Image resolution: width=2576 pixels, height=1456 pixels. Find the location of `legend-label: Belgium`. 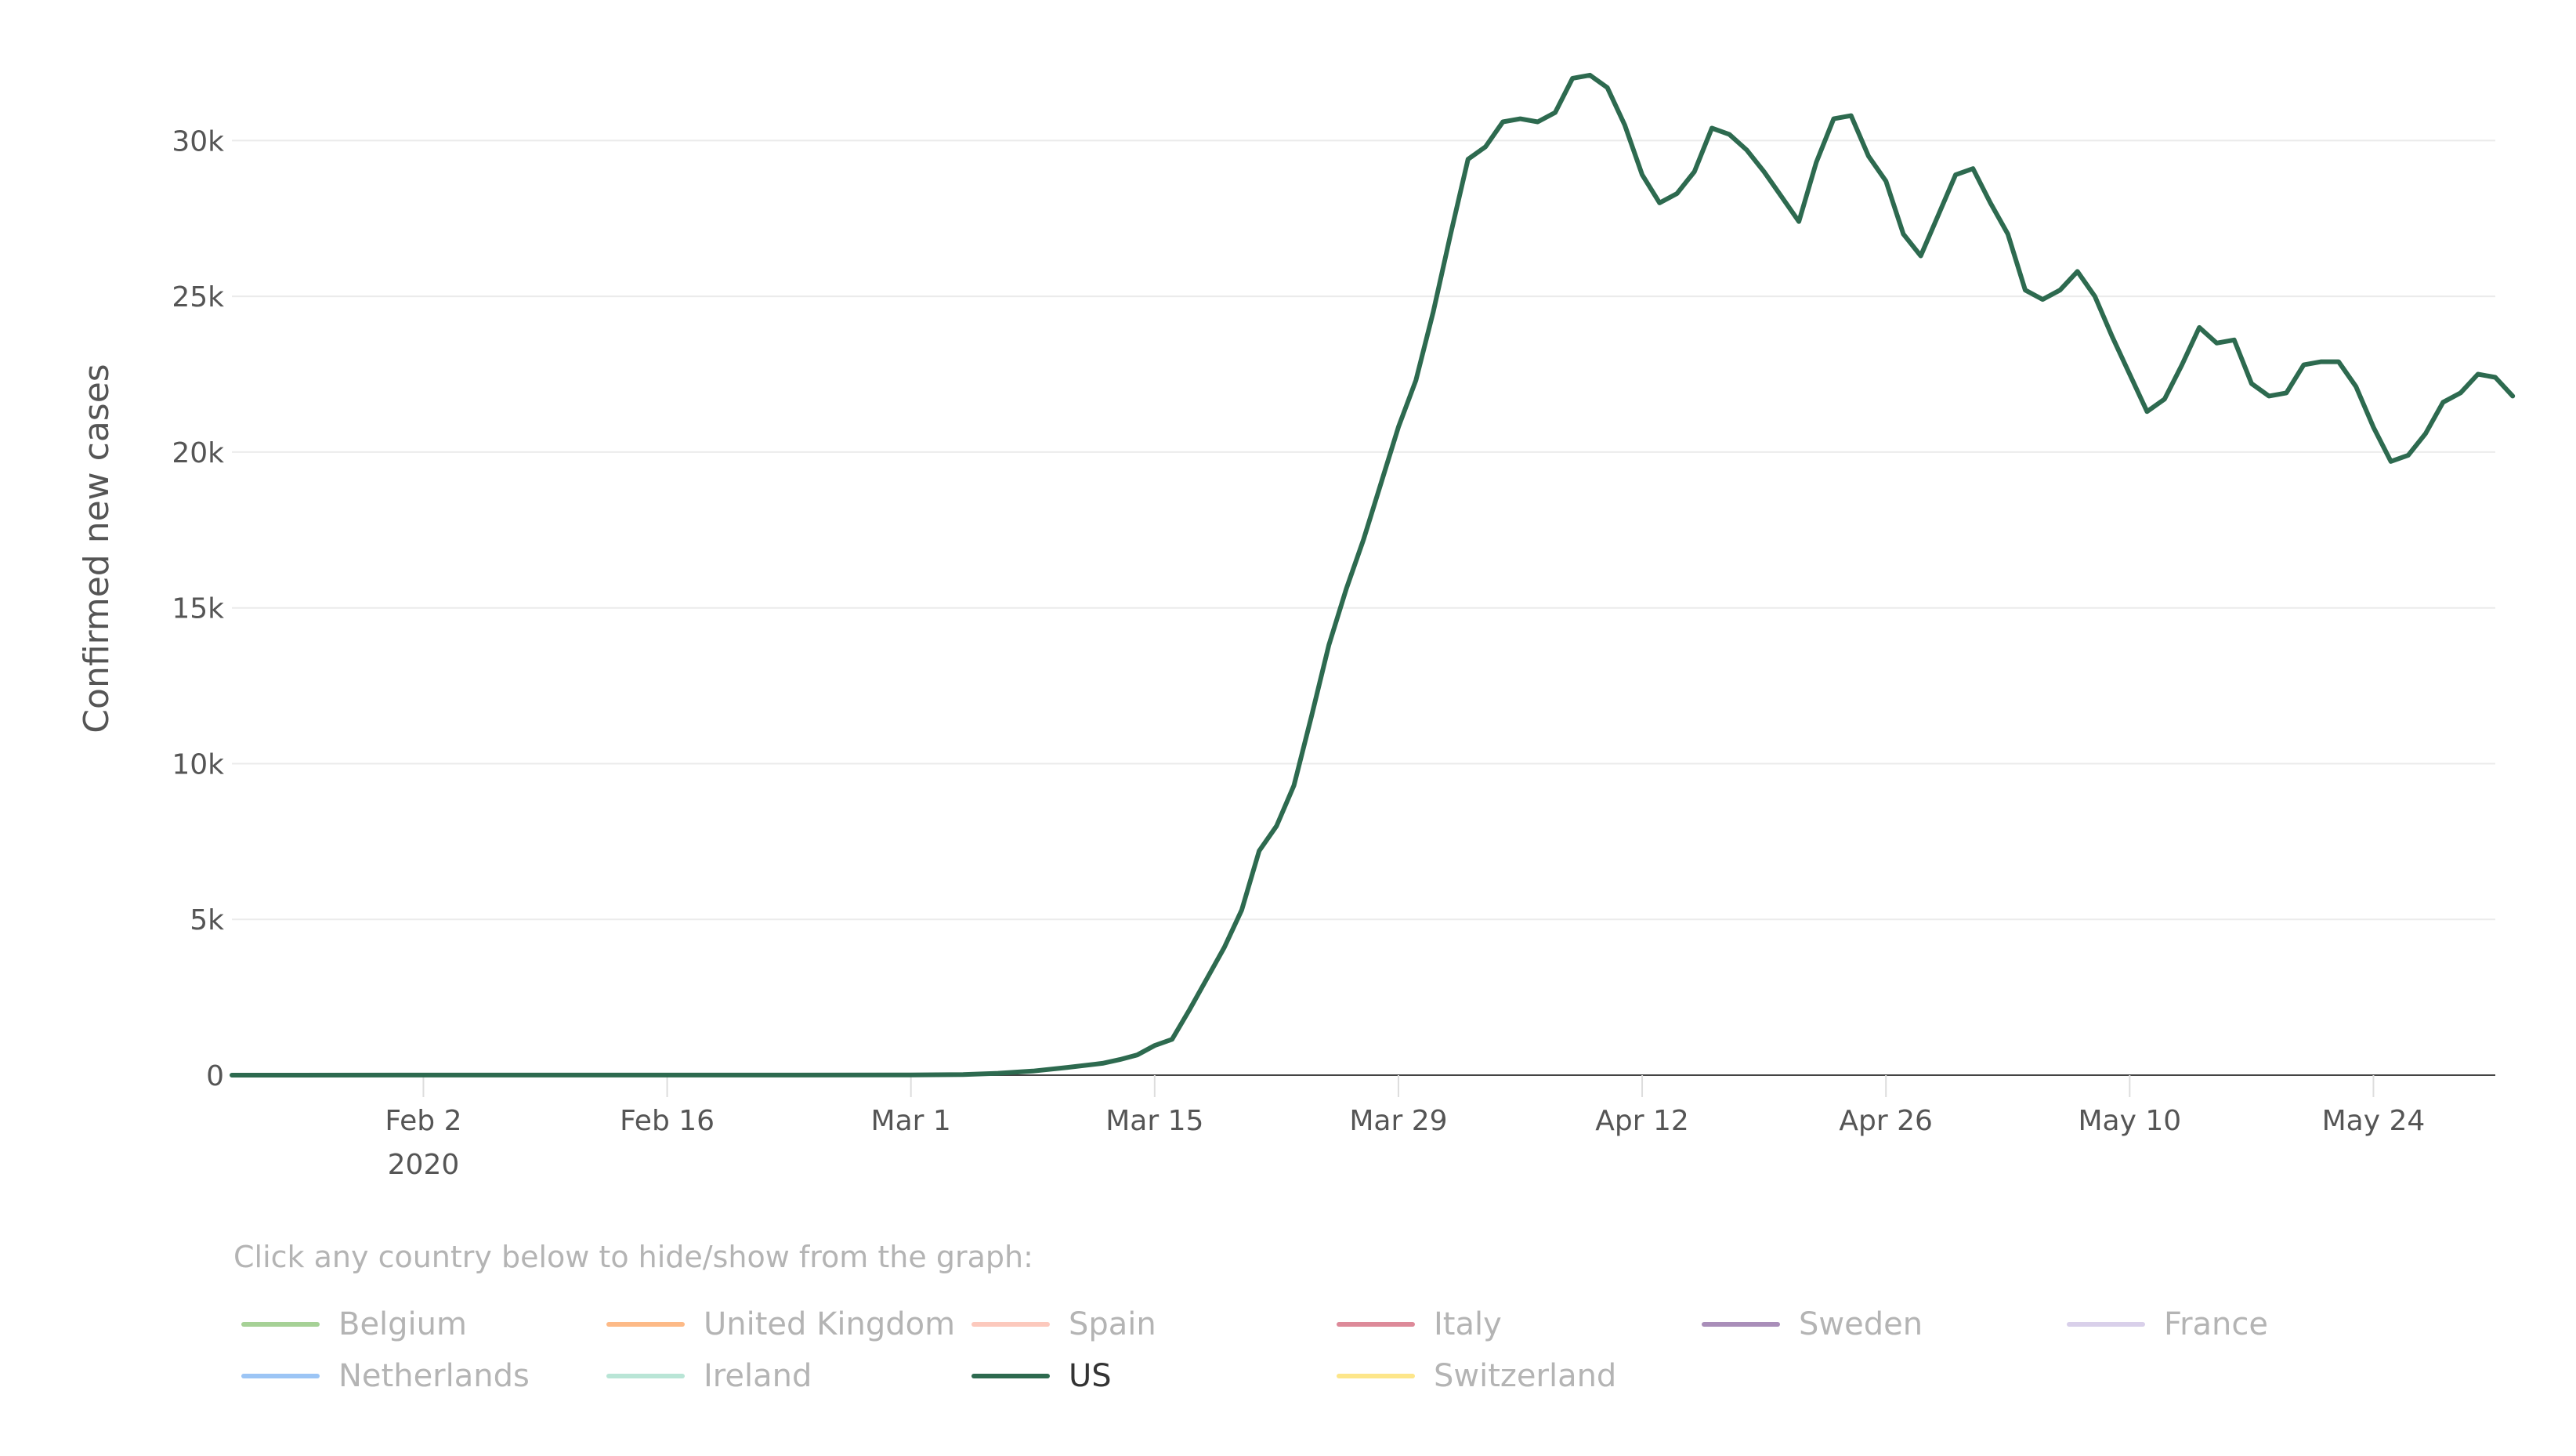

legend-label: Belgium is located at coordinates (402, 1324).